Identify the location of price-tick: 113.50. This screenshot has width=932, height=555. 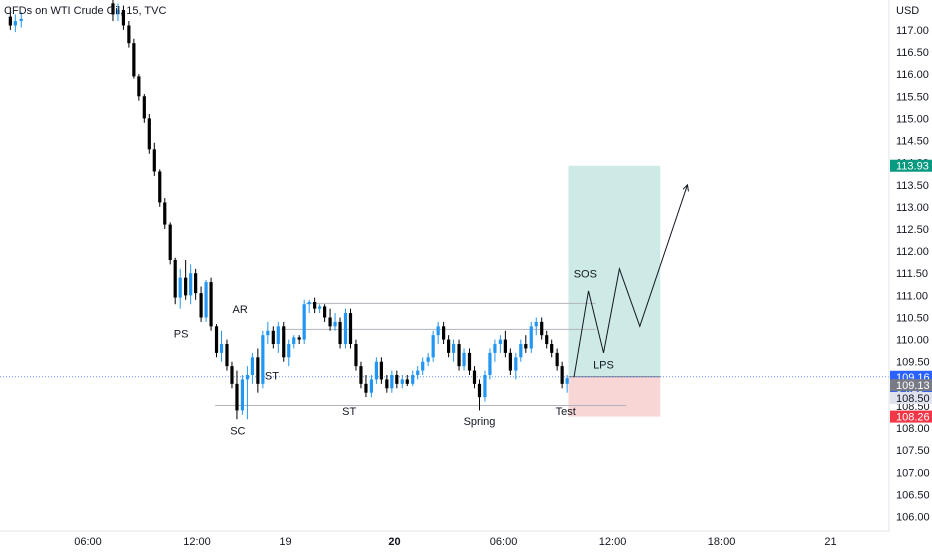
(912, 186).